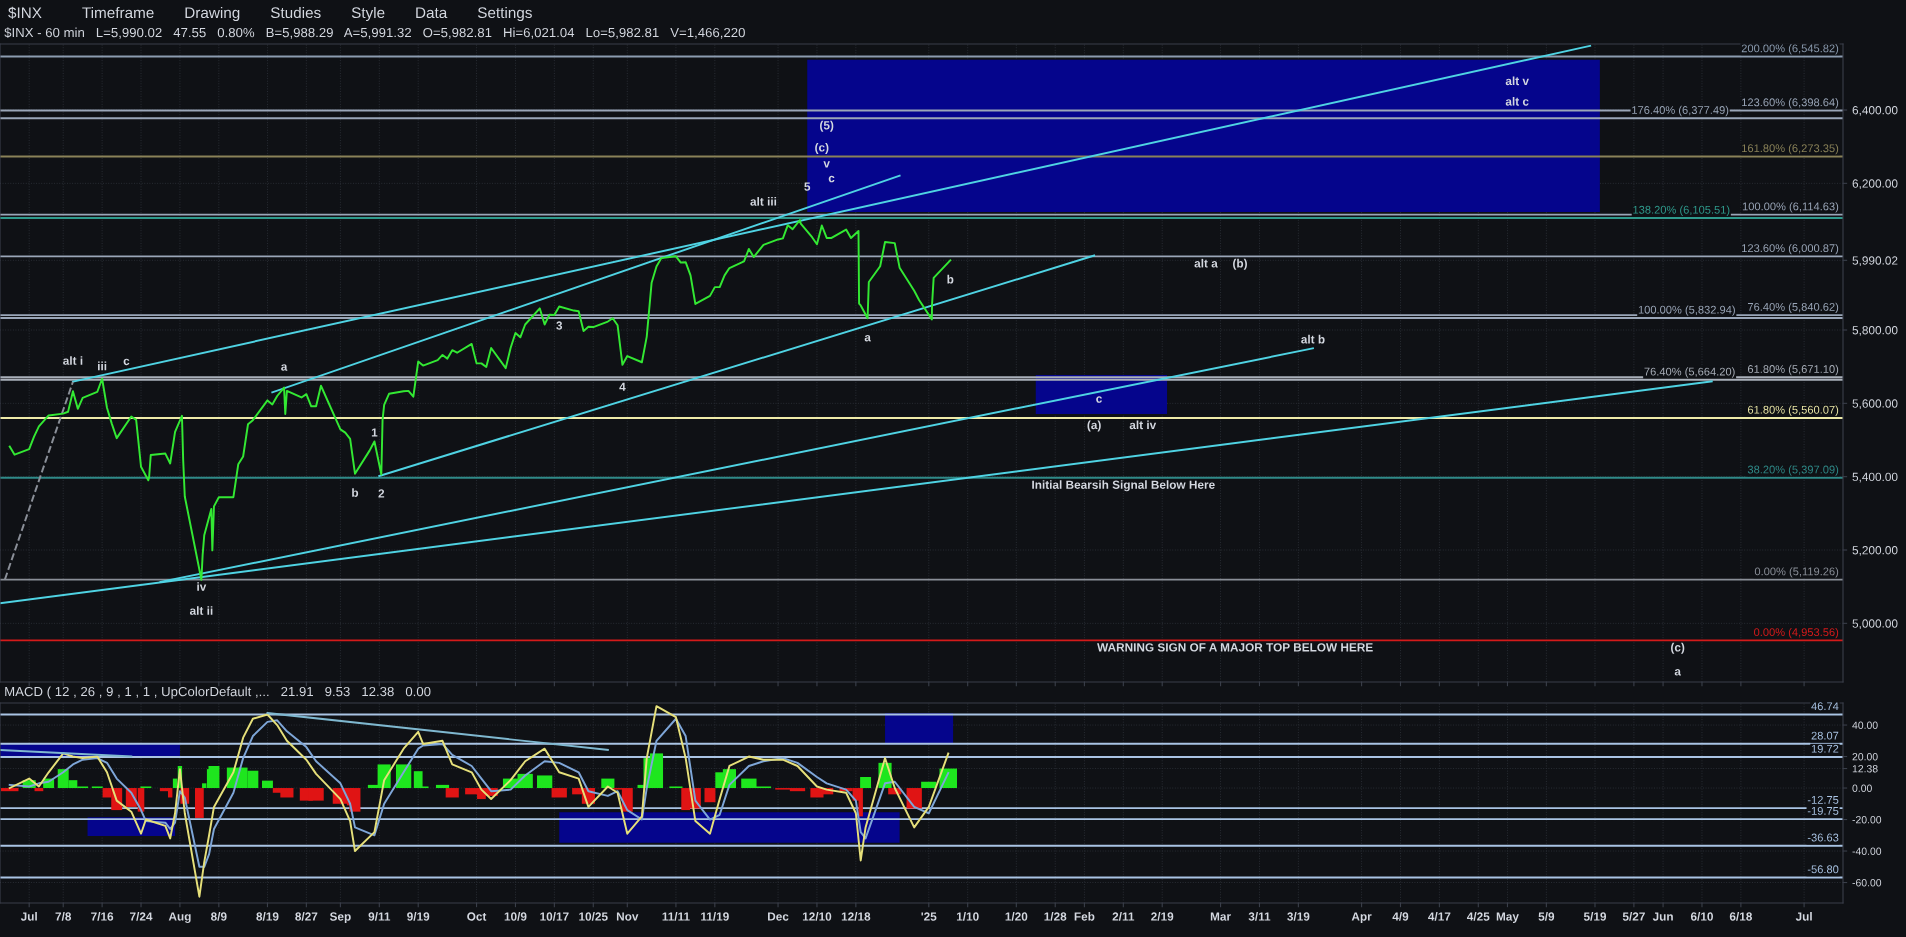 This screenshot has height=937, width=1906. What do you see at coordinates (1796, 633) in the screenshot?
I see `ref-line-label: 0.00% (4,953.56)` at bounding box center [1796, 633].